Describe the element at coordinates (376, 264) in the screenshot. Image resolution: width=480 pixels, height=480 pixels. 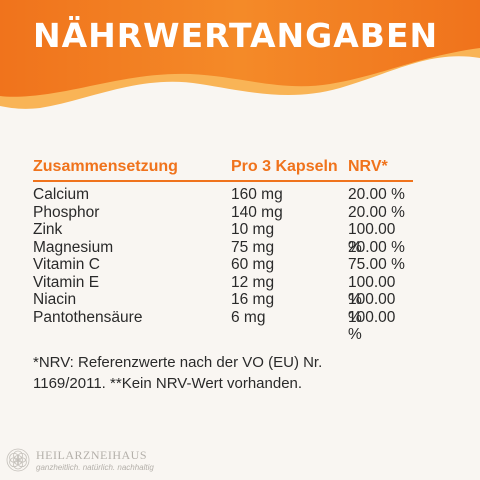
I see `nutrient-nrv: 75.00 %` at that location.